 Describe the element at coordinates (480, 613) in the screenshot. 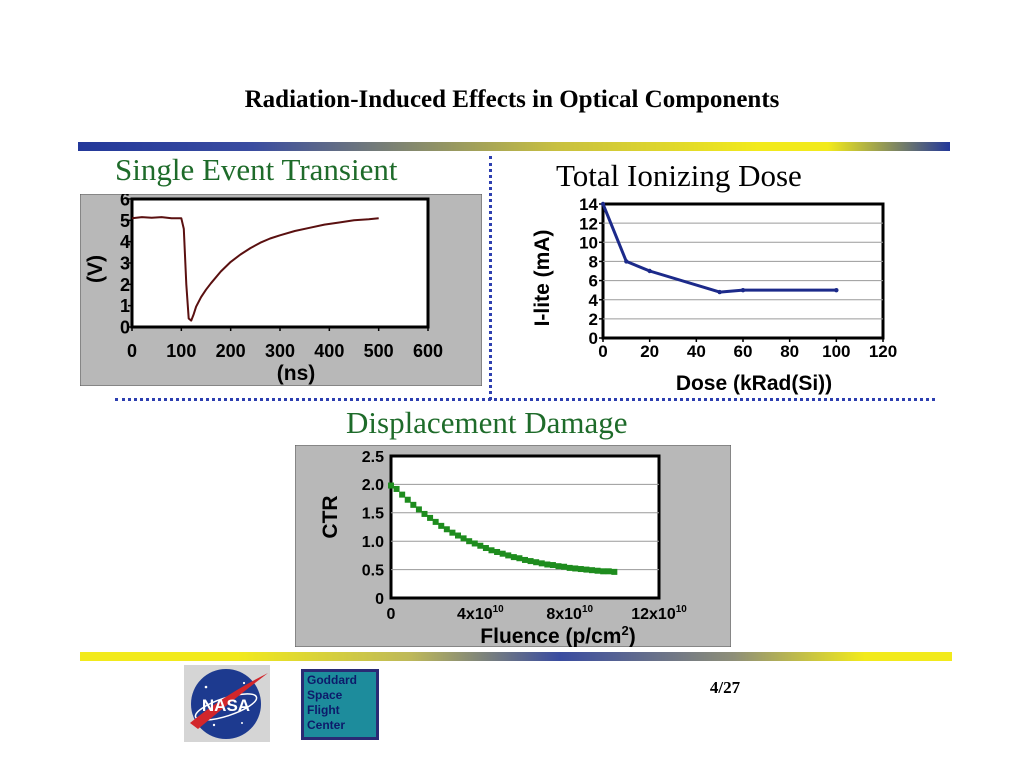

I see `dd-x-tick-label: 4x10¹⁰` at that location.